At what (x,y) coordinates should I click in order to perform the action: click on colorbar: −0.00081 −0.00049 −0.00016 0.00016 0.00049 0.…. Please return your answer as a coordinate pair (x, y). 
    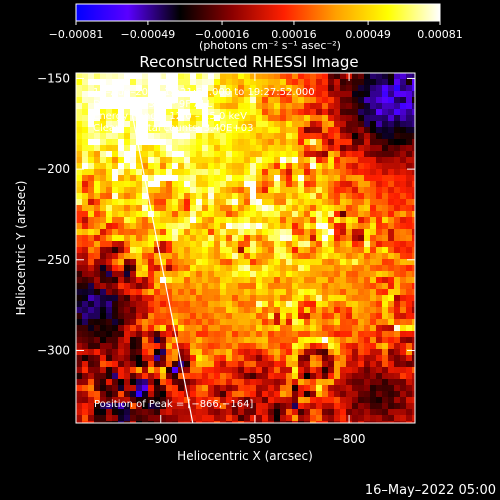
    Looking at the image, I should click on (256, 27).